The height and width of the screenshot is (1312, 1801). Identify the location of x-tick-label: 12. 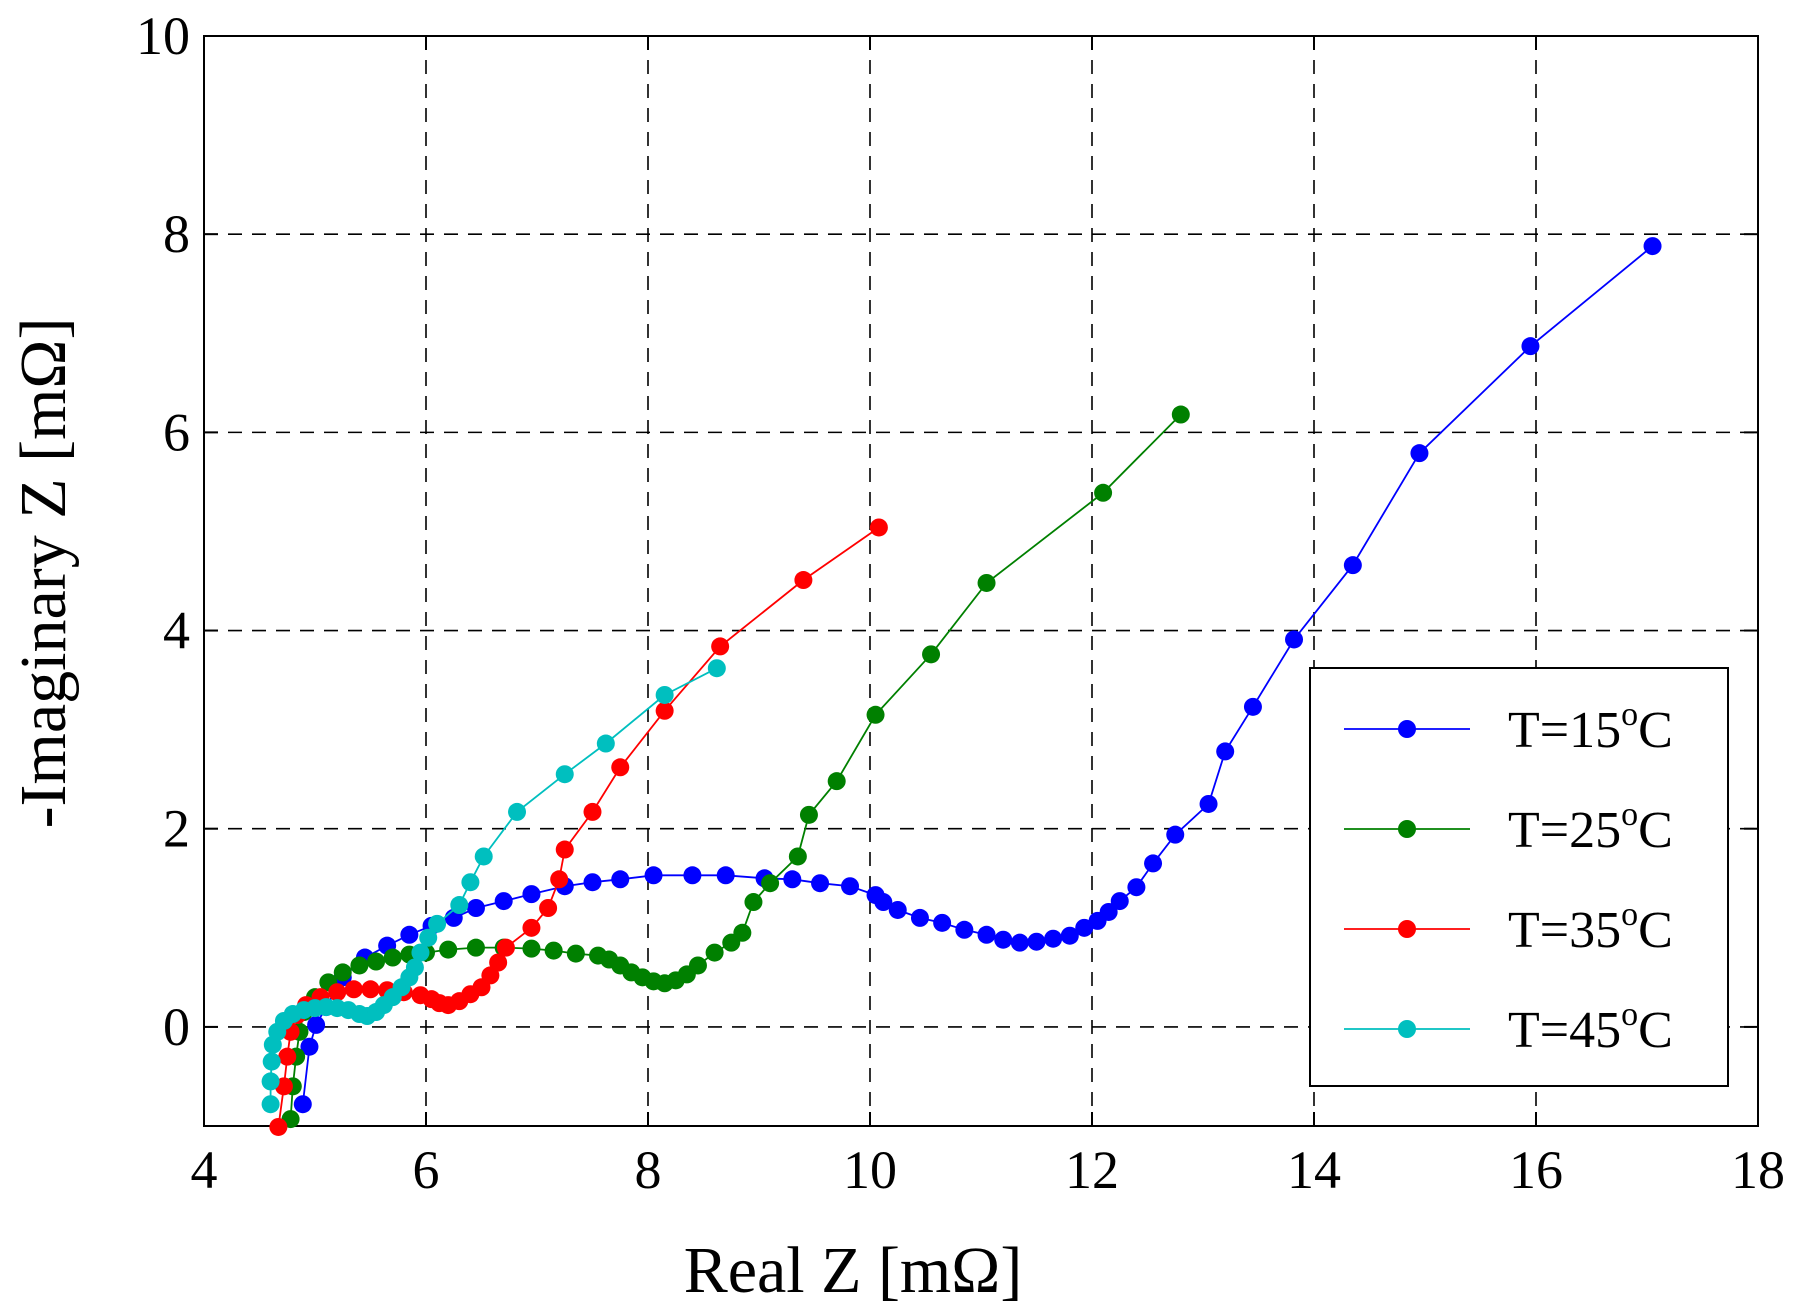
(1092, 1170).